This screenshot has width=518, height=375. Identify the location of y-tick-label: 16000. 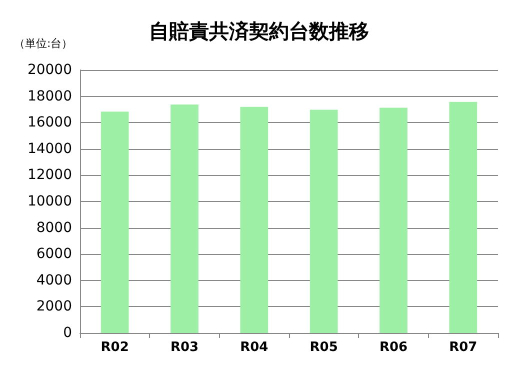
(49, 122).